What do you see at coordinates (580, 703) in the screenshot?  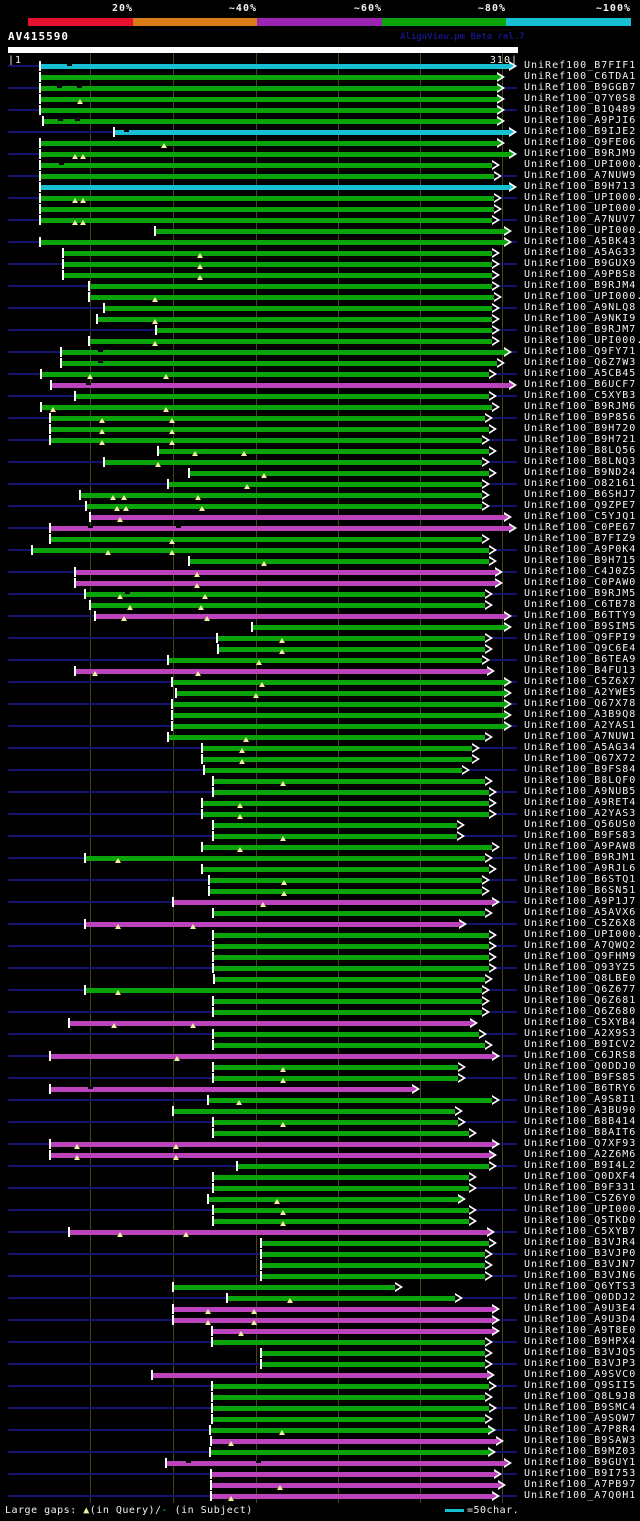 I see `hit-label: UniRef100_Q67X78` at bounding box center [580, 703].